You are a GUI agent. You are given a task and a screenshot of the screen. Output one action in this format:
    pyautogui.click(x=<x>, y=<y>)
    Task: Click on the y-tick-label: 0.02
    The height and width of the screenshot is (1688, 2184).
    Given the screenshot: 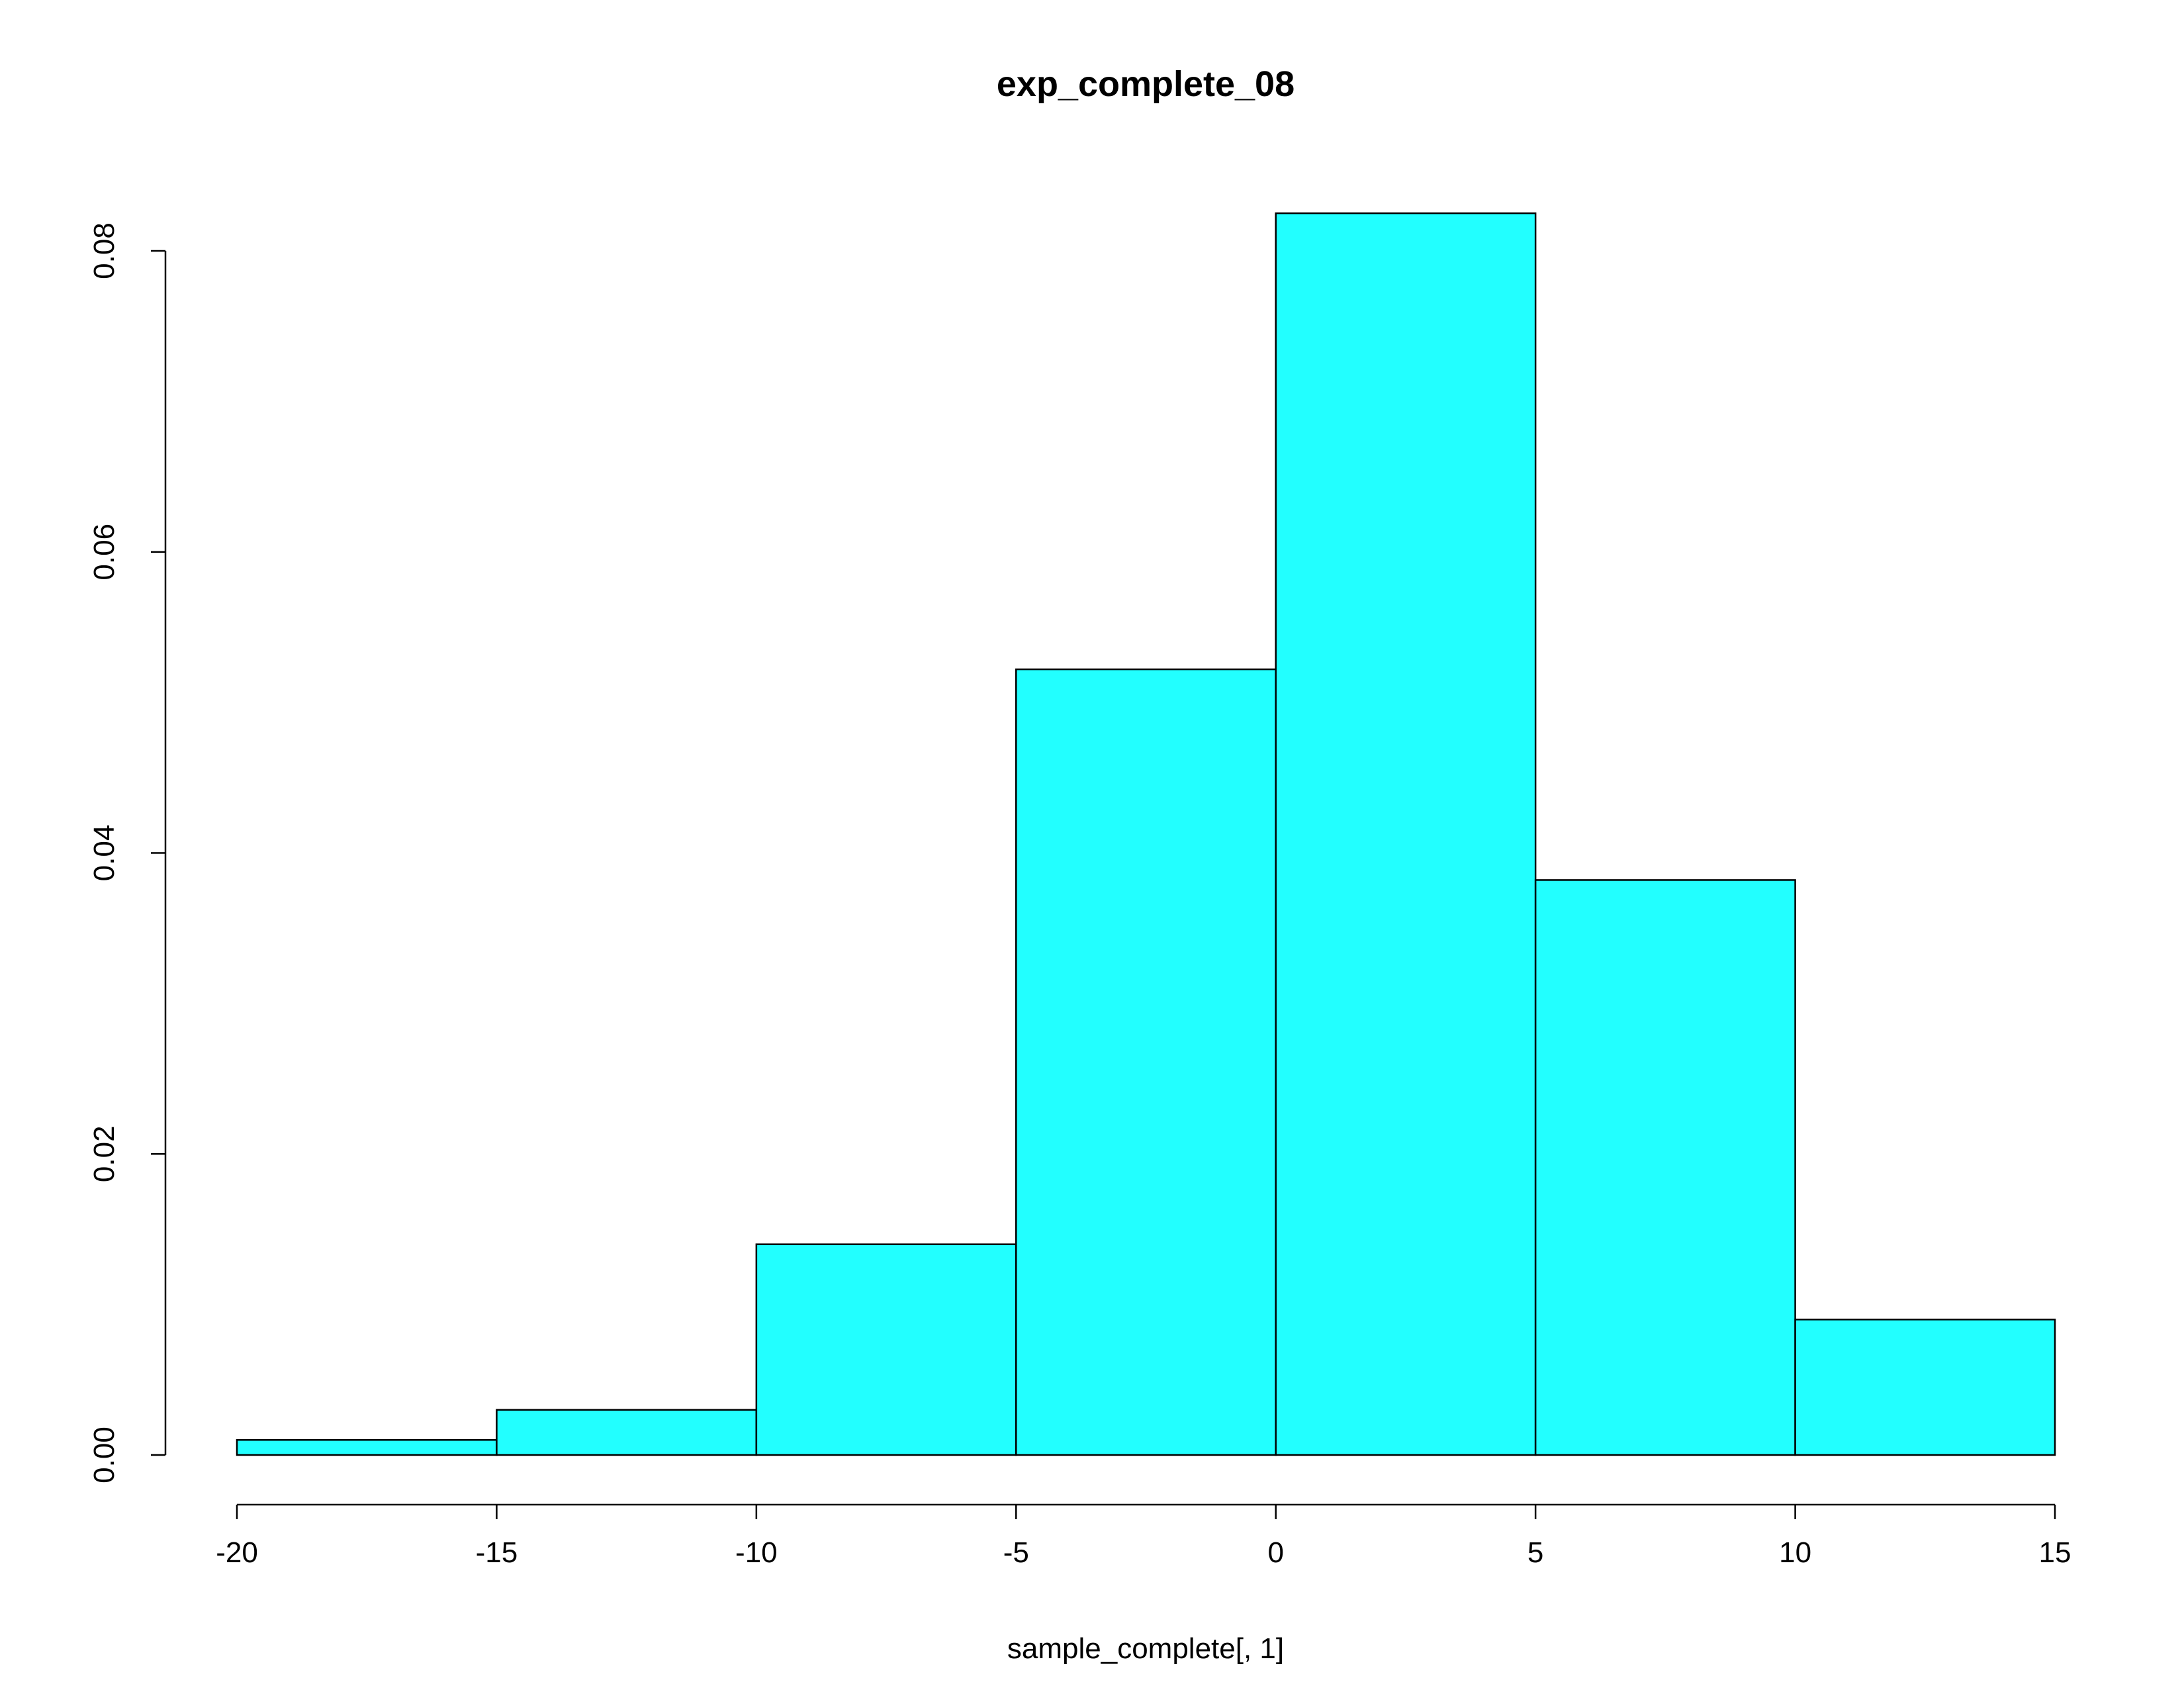 What is the action you would take?
    pyautogui.click(x=104, y=1153)
    